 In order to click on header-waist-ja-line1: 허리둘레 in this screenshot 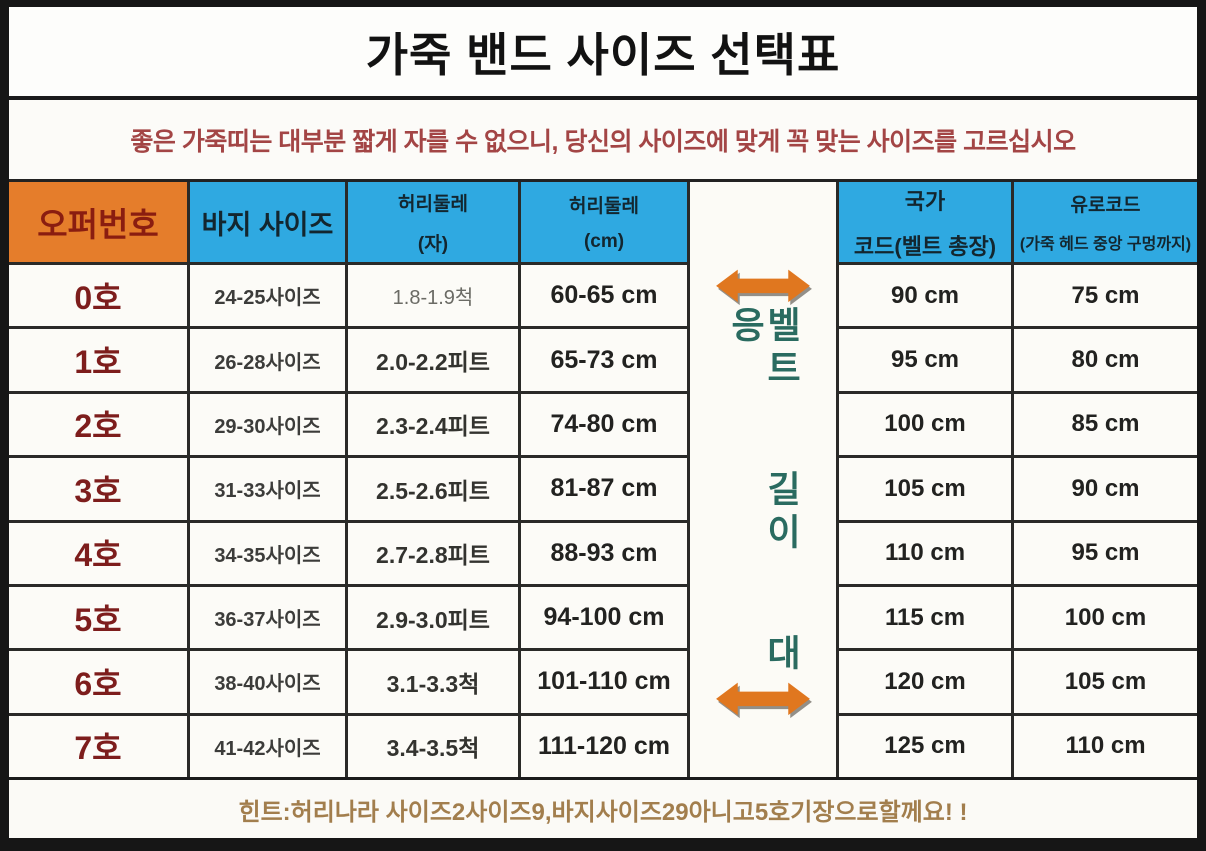, I will do `click(433, 204)`.